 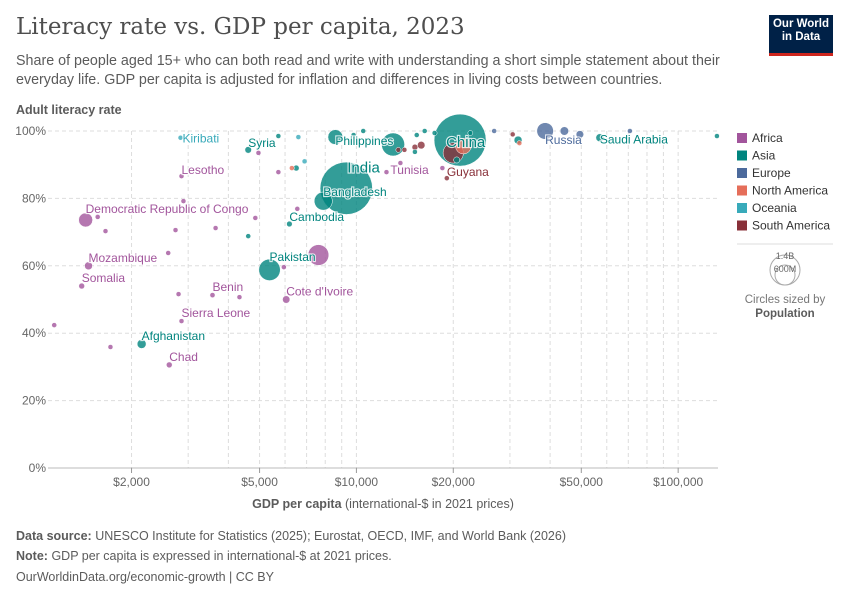 What do you see at coordinates (791, 226) in the screenshot?
I see `legend-entry: South America` at bounding box center [791, 226].